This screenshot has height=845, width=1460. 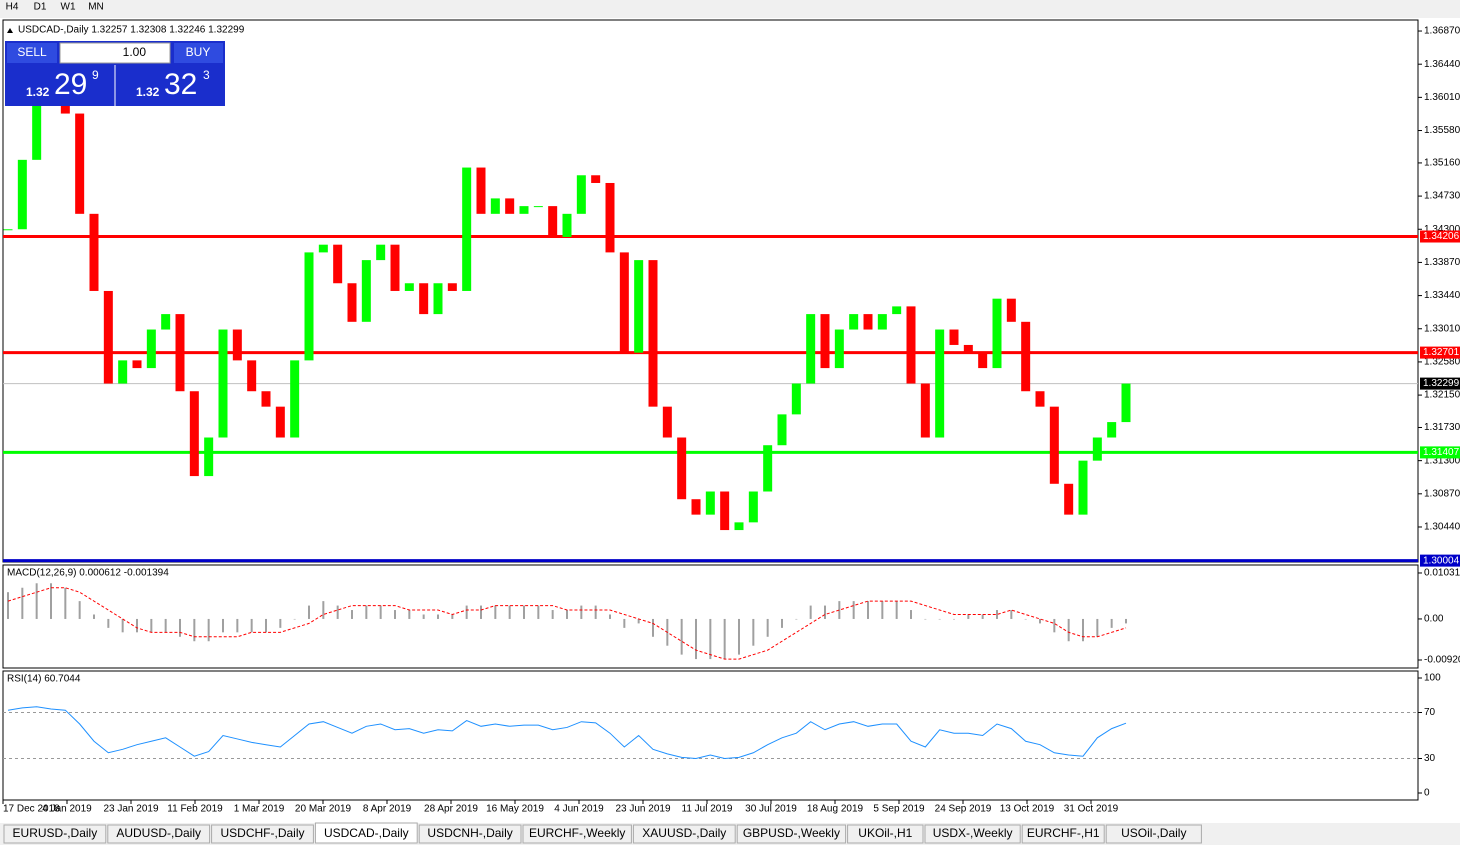 I want to click on tab-label: USDCHF-,Daily, so click(x=263, y=833).